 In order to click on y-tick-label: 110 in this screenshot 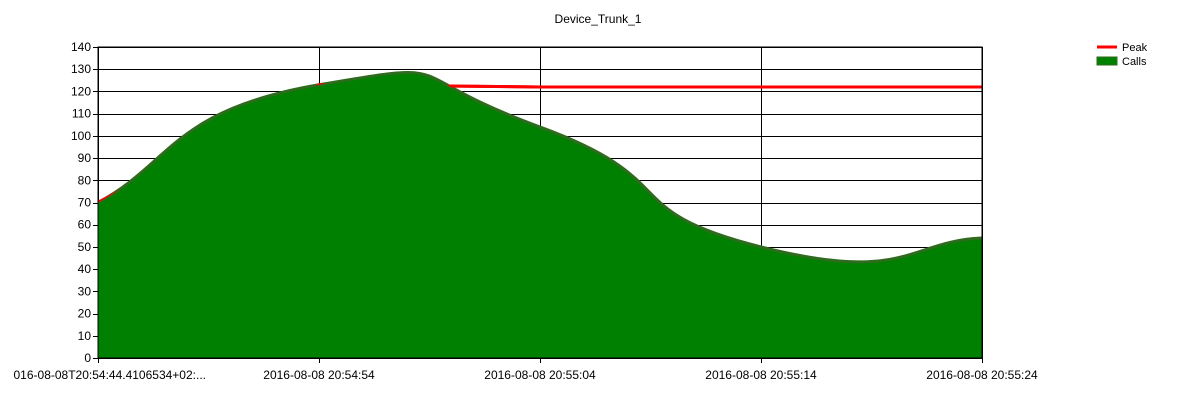, I will do `click(81, 114)`.